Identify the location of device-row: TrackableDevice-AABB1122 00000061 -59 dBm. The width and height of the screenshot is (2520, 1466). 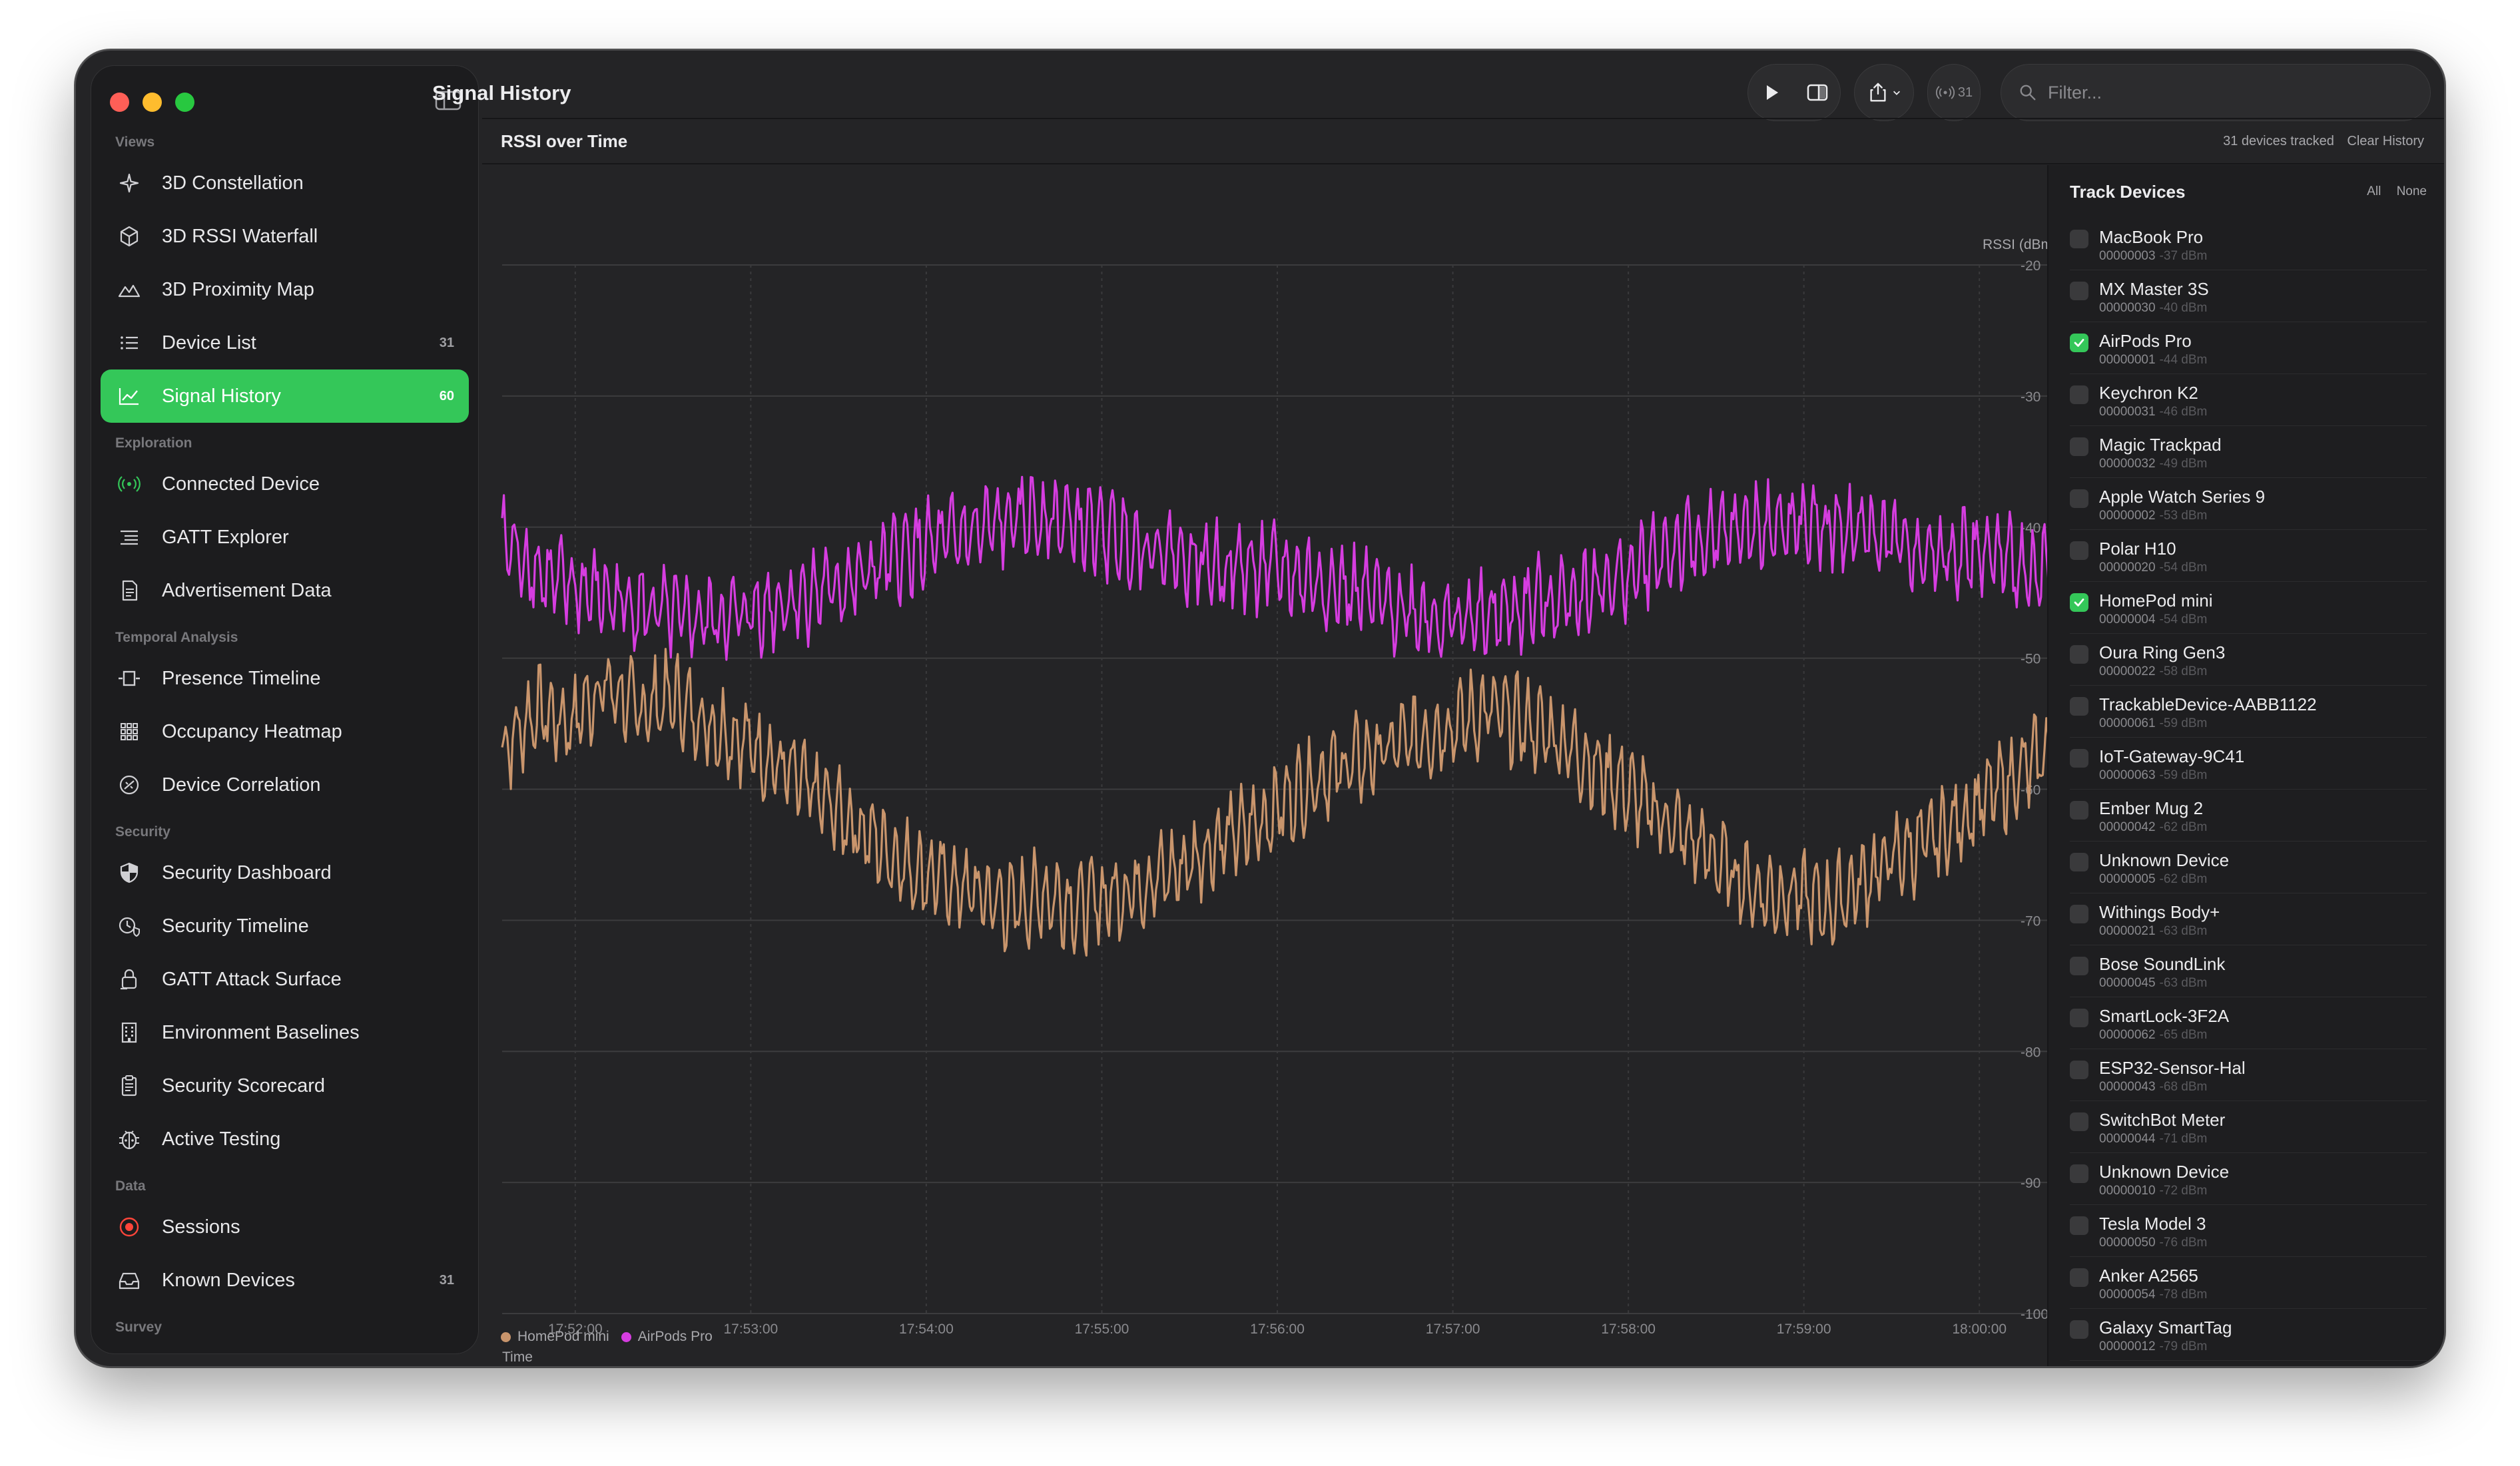
(2248, 712).